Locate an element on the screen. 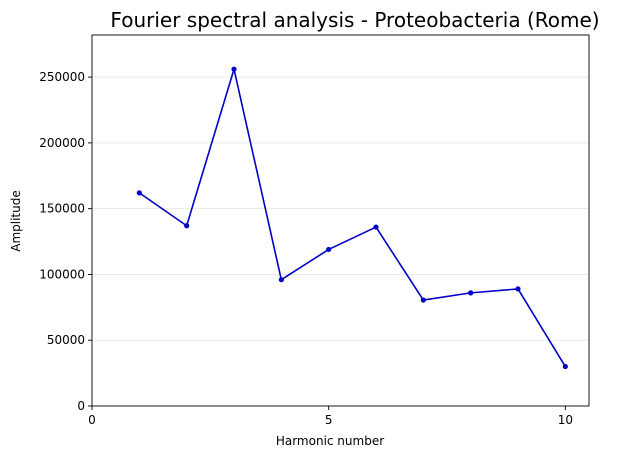 Image resolution: width=639 pixels, height=459 pixels. x-tick-label: 5 is located at coordinates (329, 420).